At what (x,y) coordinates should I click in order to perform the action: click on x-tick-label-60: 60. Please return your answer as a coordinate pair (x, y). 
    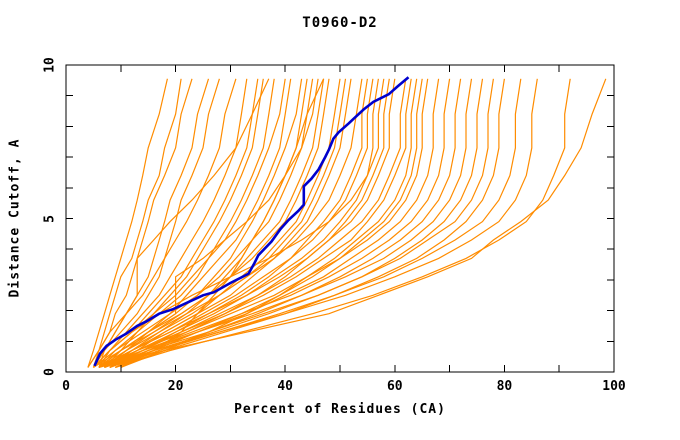
    Looking at the image, I should click on (394, 386).